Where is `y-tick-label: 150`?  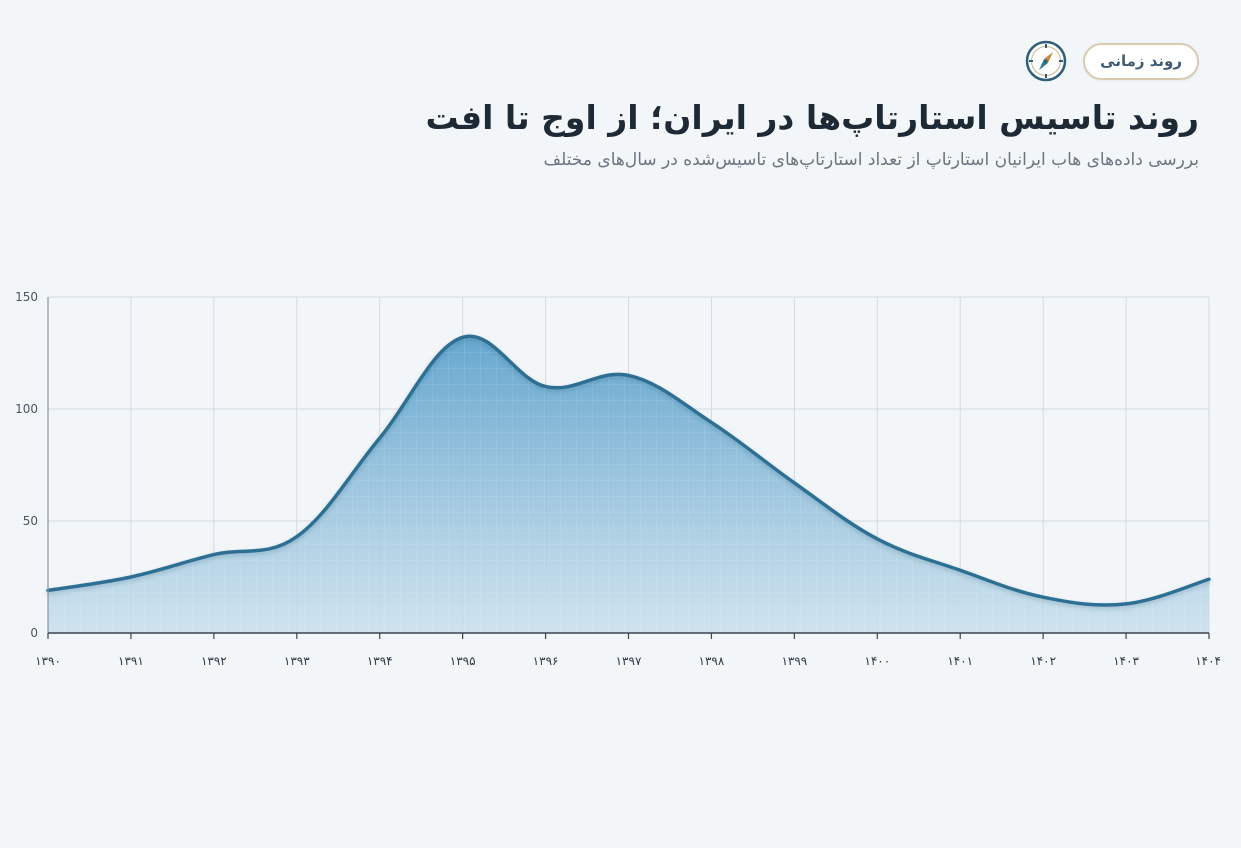 y-tick-label: 150 is located at coordinates (26, 297).